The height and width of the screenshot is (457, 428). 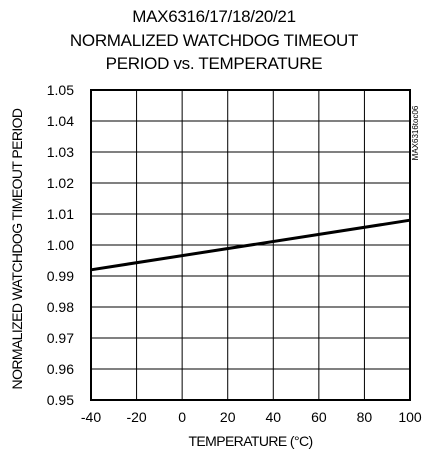 I want to click on x-tick-label: 100, so click(x=410, y=417).